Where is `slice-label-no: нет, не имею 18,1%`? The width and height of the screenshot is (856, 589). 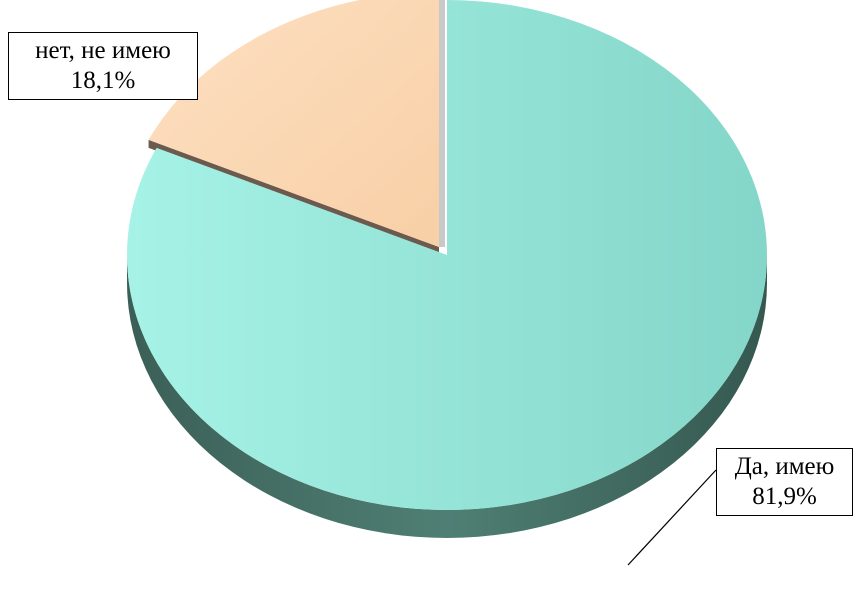 slice-label-no: нет, не имею 18,1% is located at coordinates (103, 66).